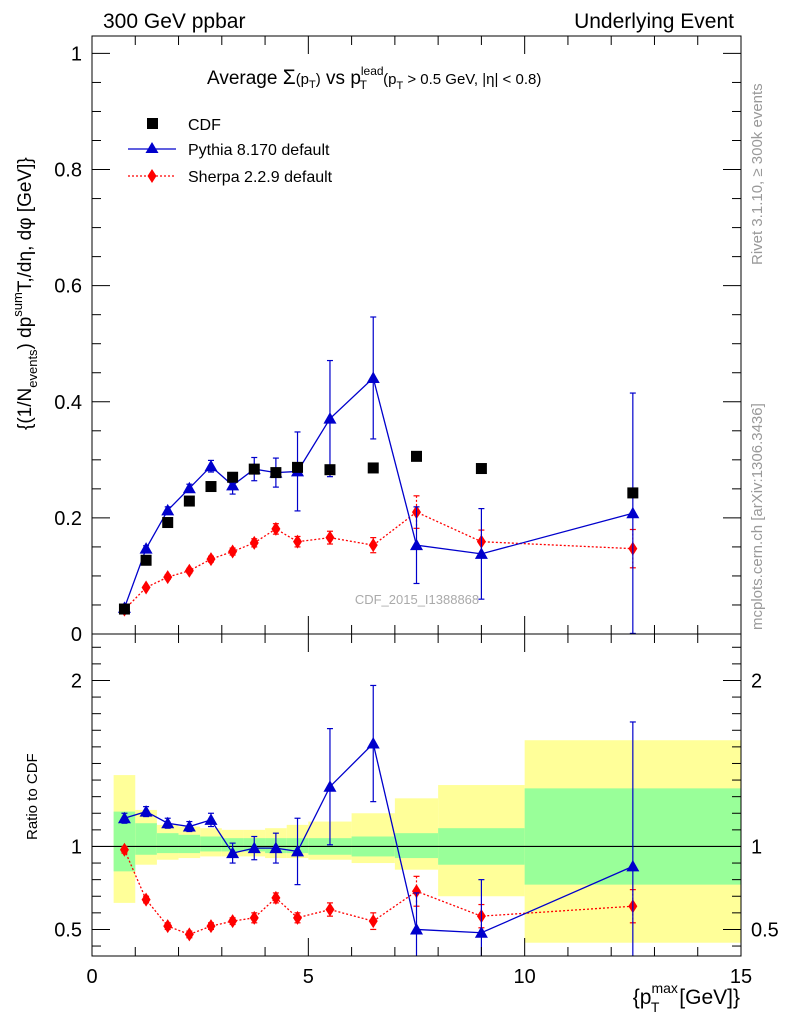 The width and height of the screenshot is (786, 1024). What do you see at coordinates (68, 930) in the screenshot?
I see `y-tick-label: 0.5` at bounding box center [68, 930].